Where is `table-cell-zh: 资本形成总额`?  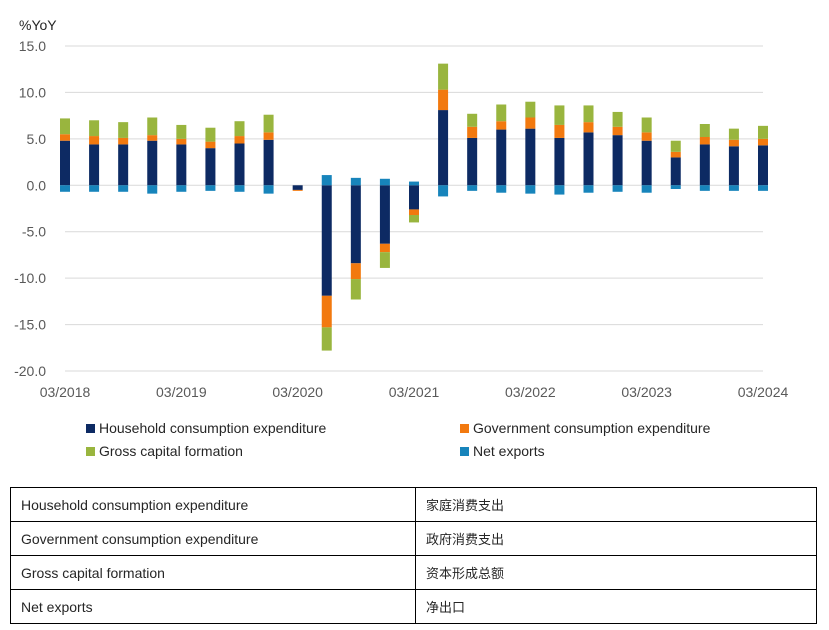 table-cell-zh: 资本形成总额 is located at coordinates (616, 572).